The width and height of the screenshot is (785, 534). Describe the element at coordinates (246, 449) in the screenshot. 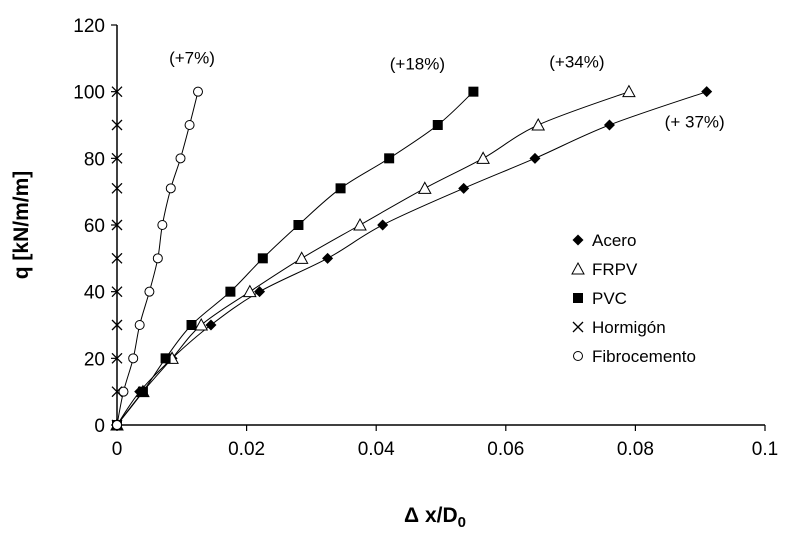

I see `x-tick-label: 0.02` at that location.